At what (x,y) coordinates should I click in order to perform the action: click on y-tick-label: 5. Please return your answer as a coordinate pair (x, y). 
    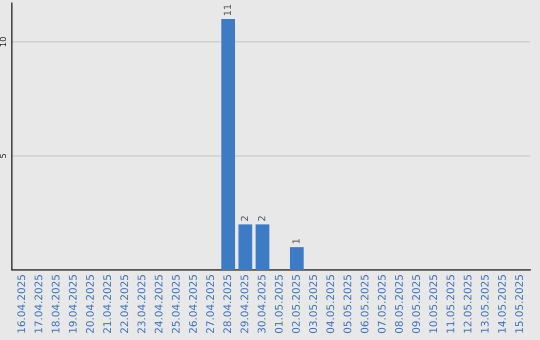
    Looking at the image, I should click on (3, 156).